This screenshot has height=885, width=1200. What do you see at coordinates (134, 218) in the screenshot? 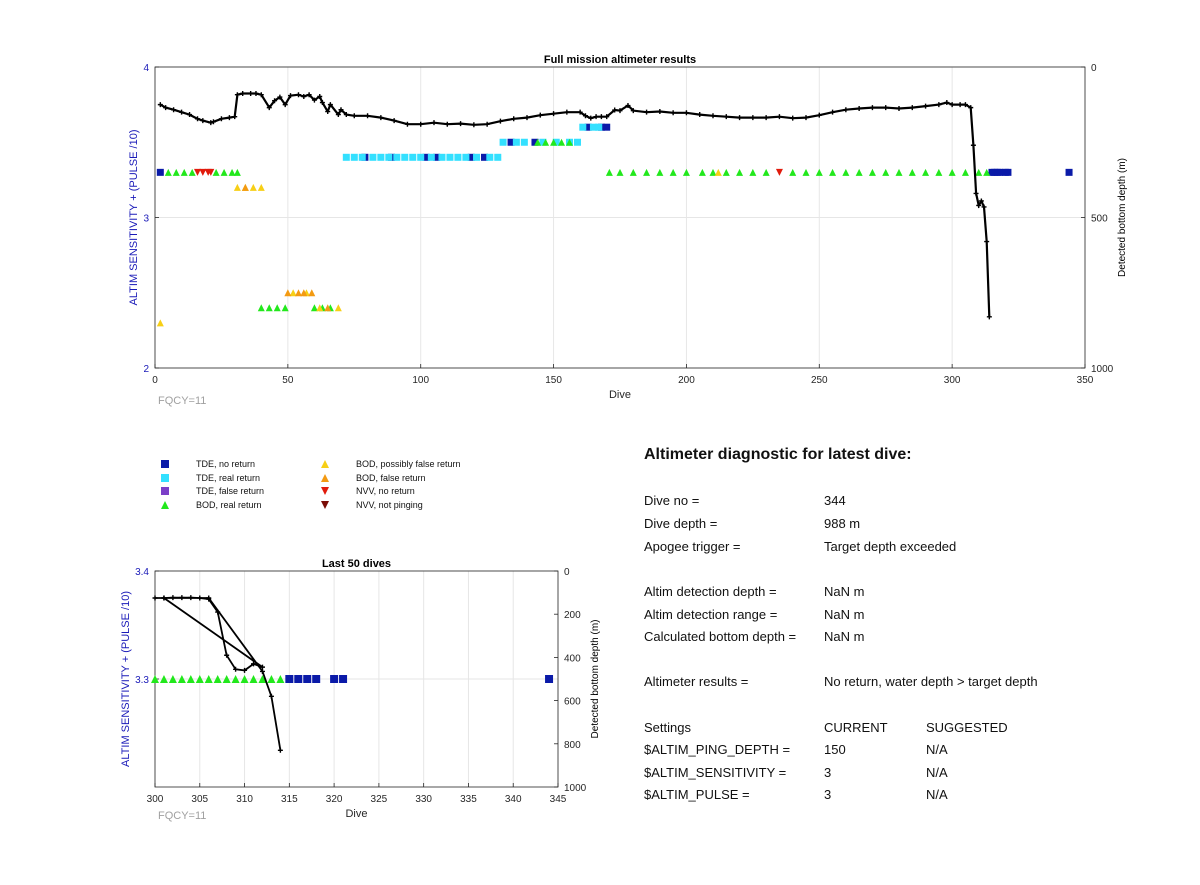
I see `y-axis-label: ALTIM SENSITIVITY + (PULSE /10)` at bounding box center [134, 218].